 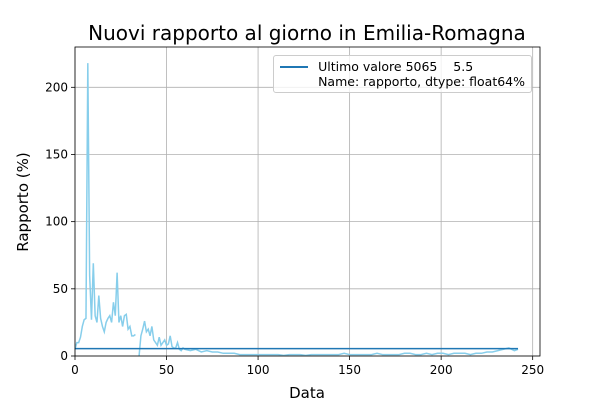 I want to click on x-tick-label: 100, so click(x=258, y=370).